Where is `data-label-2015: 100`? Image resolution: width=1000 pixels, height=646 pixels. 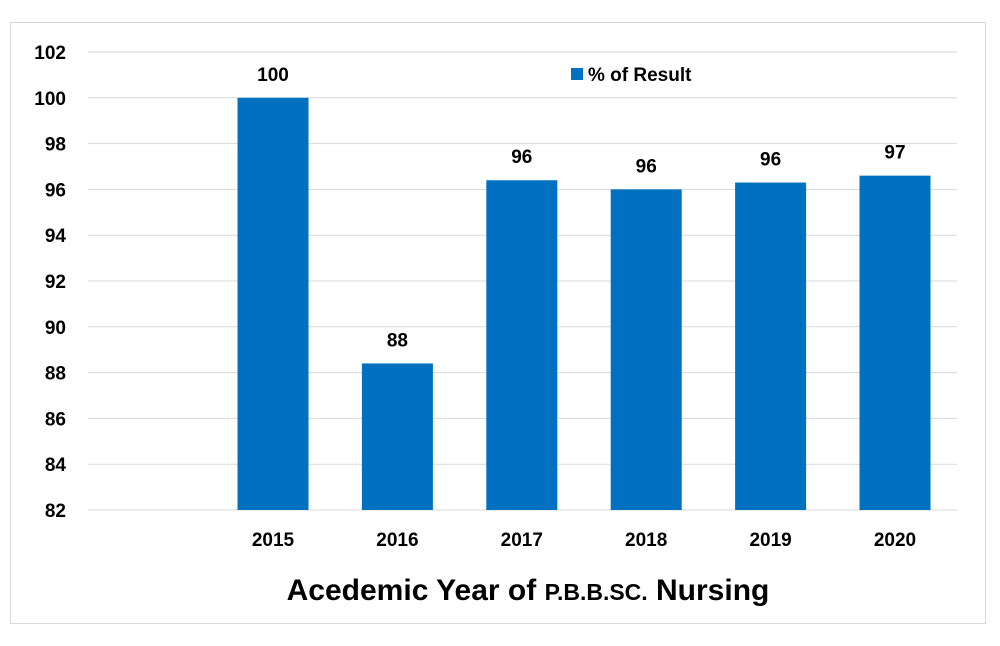
data-label-2015: 100 is located at coordinates (273, 75).